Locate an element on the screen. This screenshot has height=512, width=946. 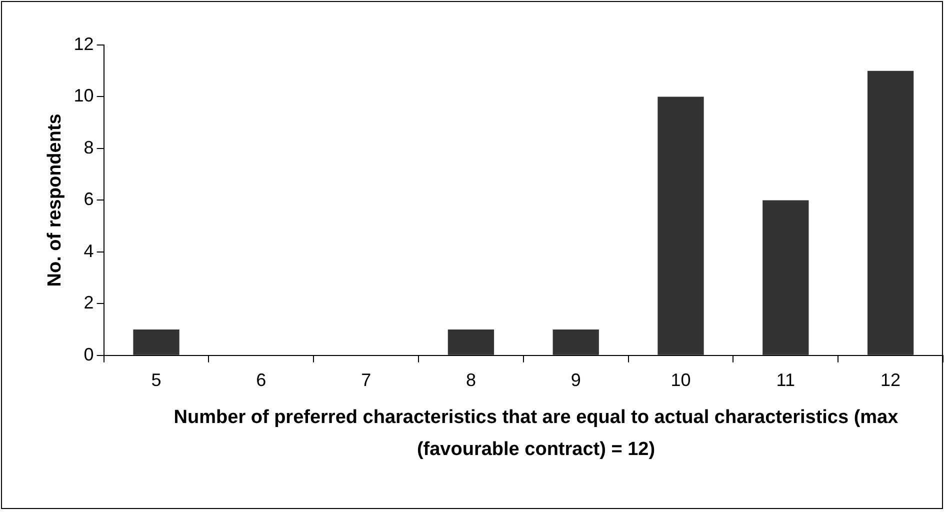
x-tick-label: 7 is located at coordinates (366, 380).